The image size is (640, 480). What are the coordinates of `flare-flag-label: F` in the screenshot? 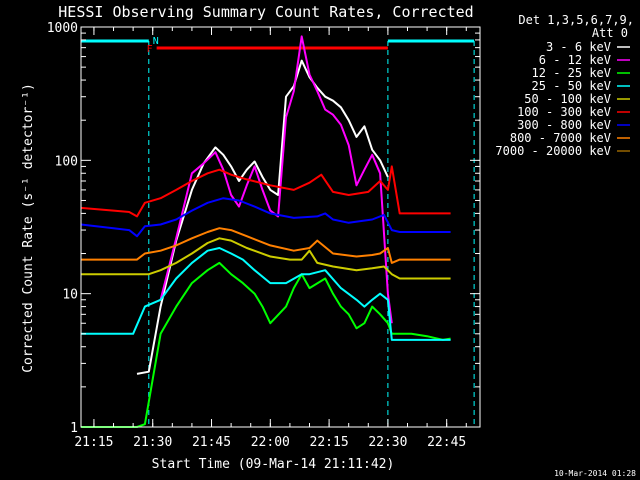 It's located at (150, 49).